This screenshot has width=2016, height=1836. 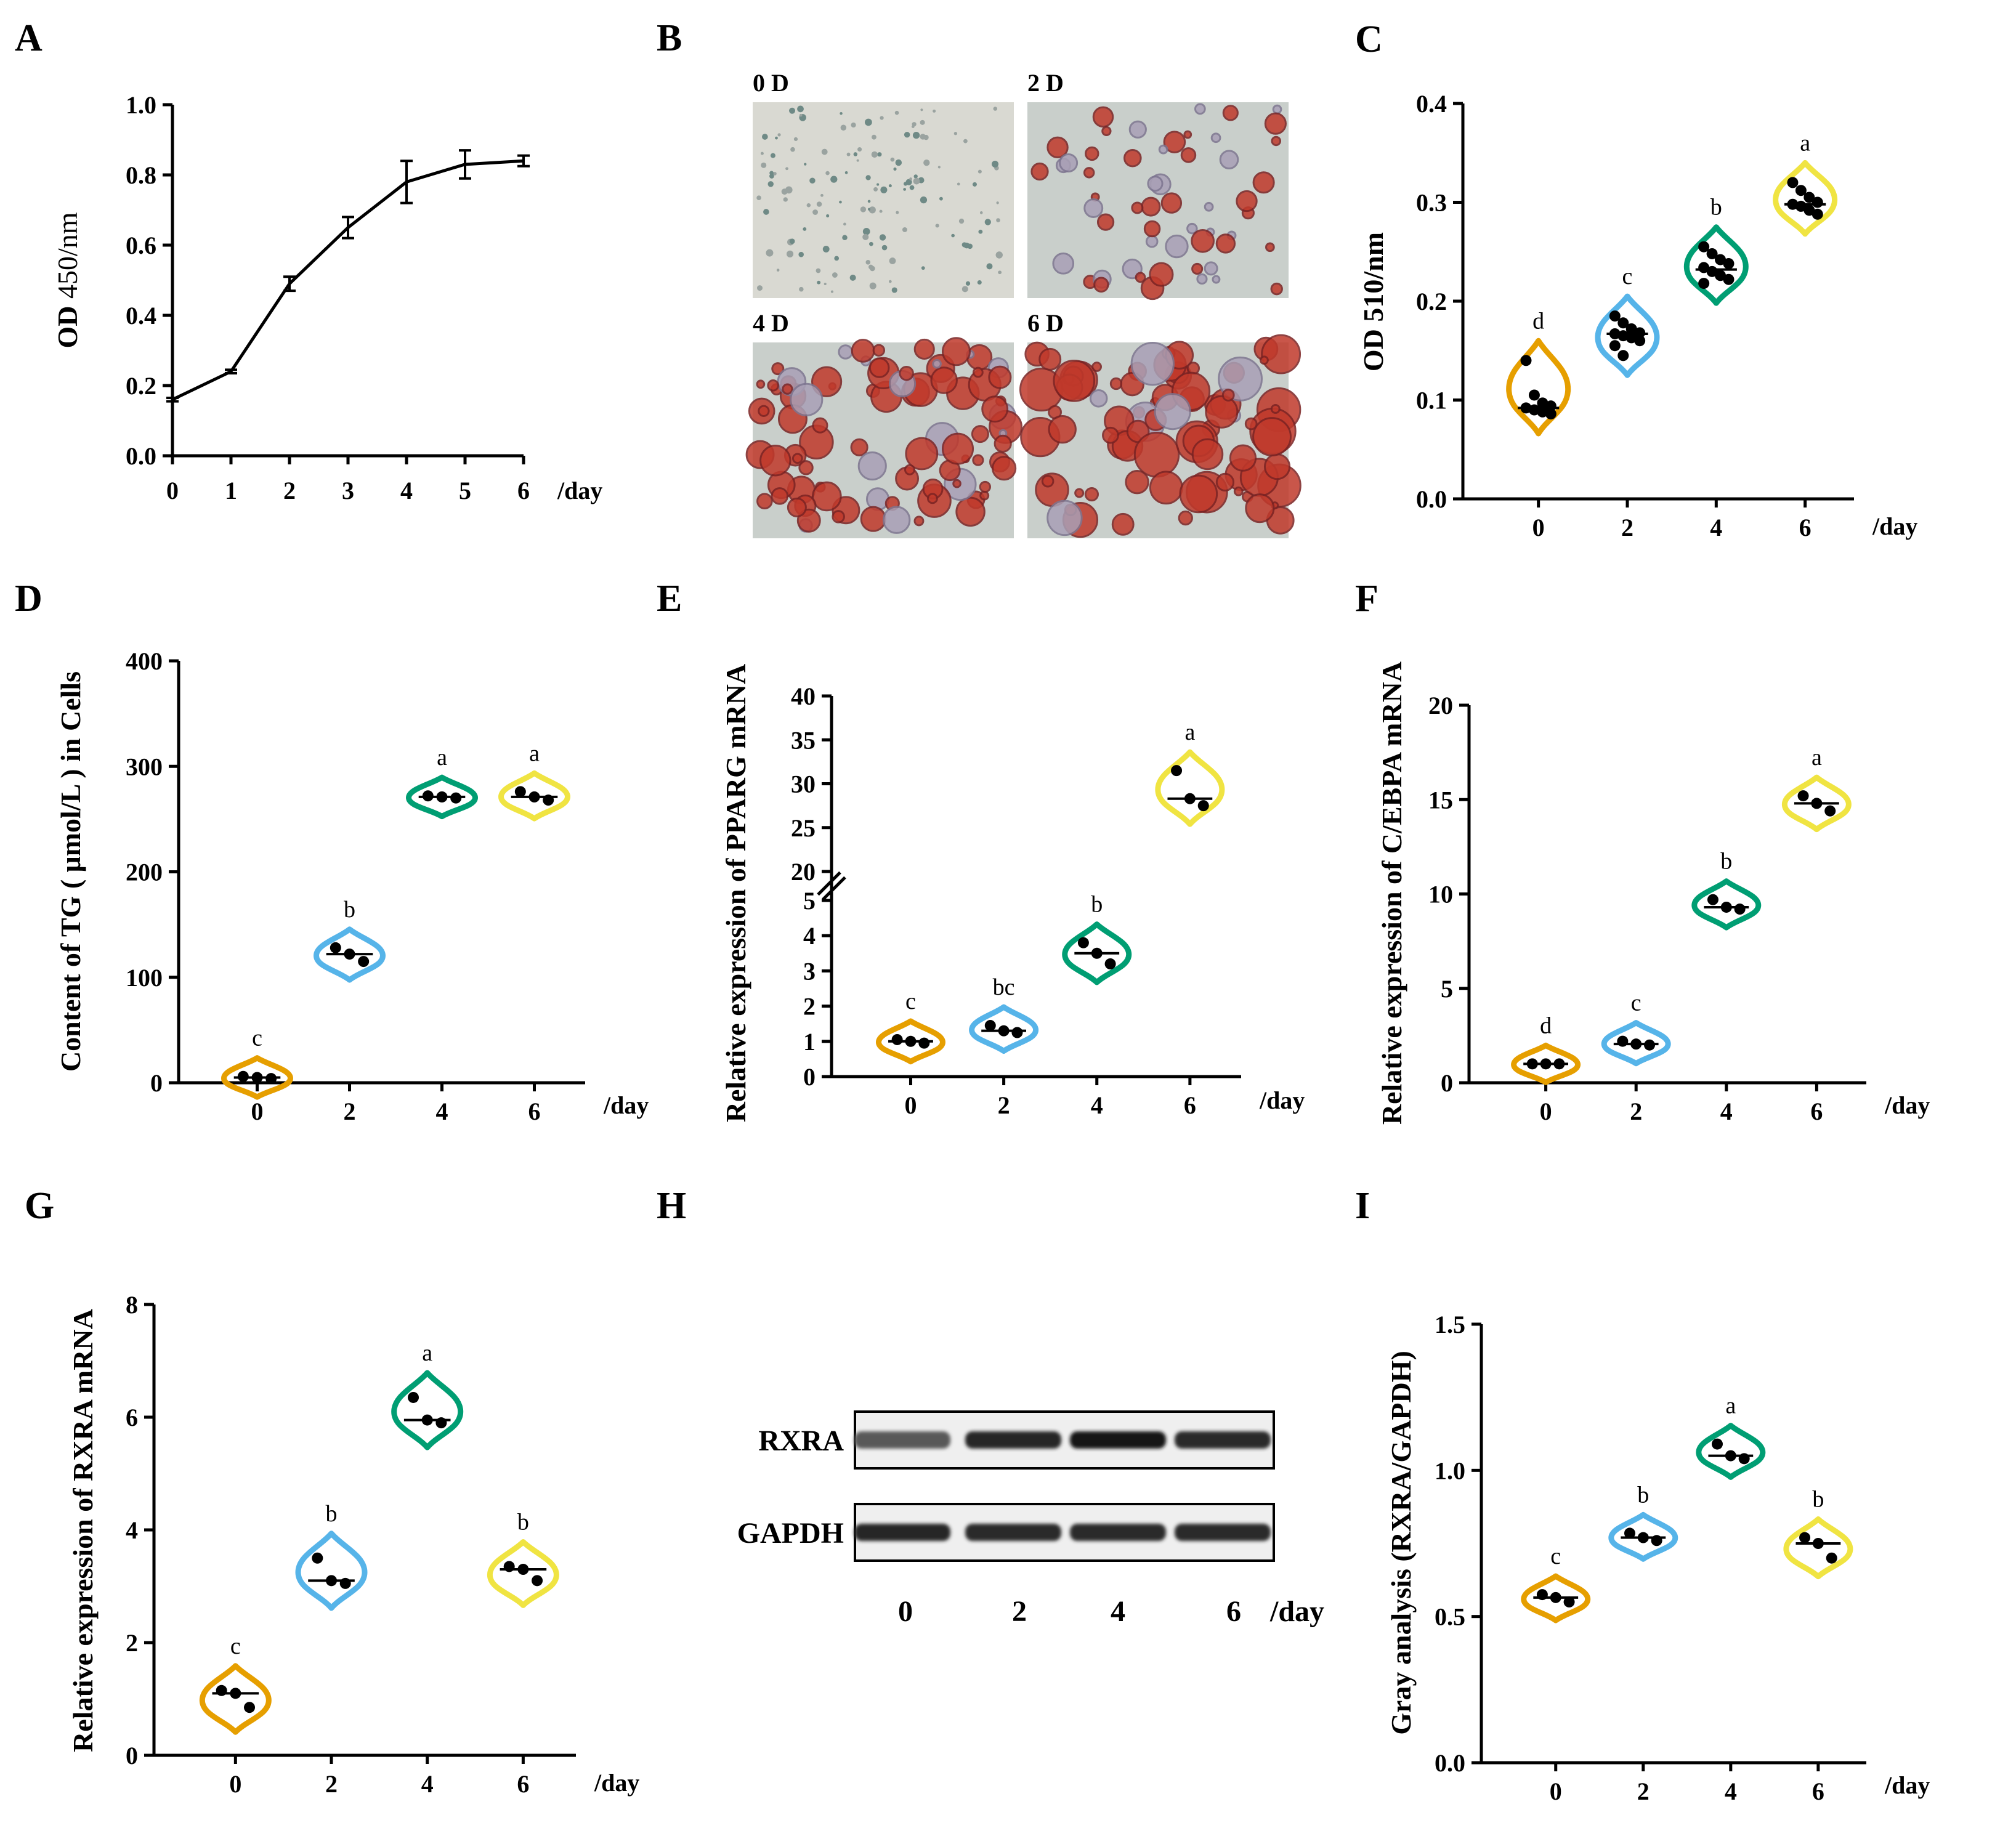 What do you see at coordinates (803, 828) in the screenshot?
I see `y-tick-label: 25` at bounding box center [803, 828].